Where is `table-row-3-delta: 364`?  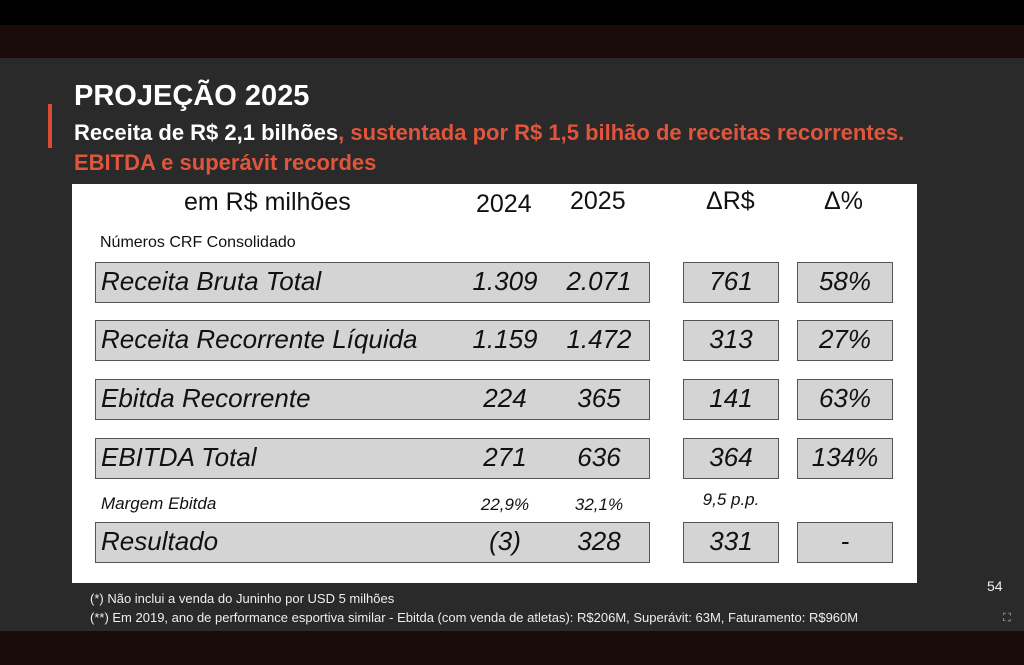
table-row-3-delta: 364 is located at coordinates (731, 457).